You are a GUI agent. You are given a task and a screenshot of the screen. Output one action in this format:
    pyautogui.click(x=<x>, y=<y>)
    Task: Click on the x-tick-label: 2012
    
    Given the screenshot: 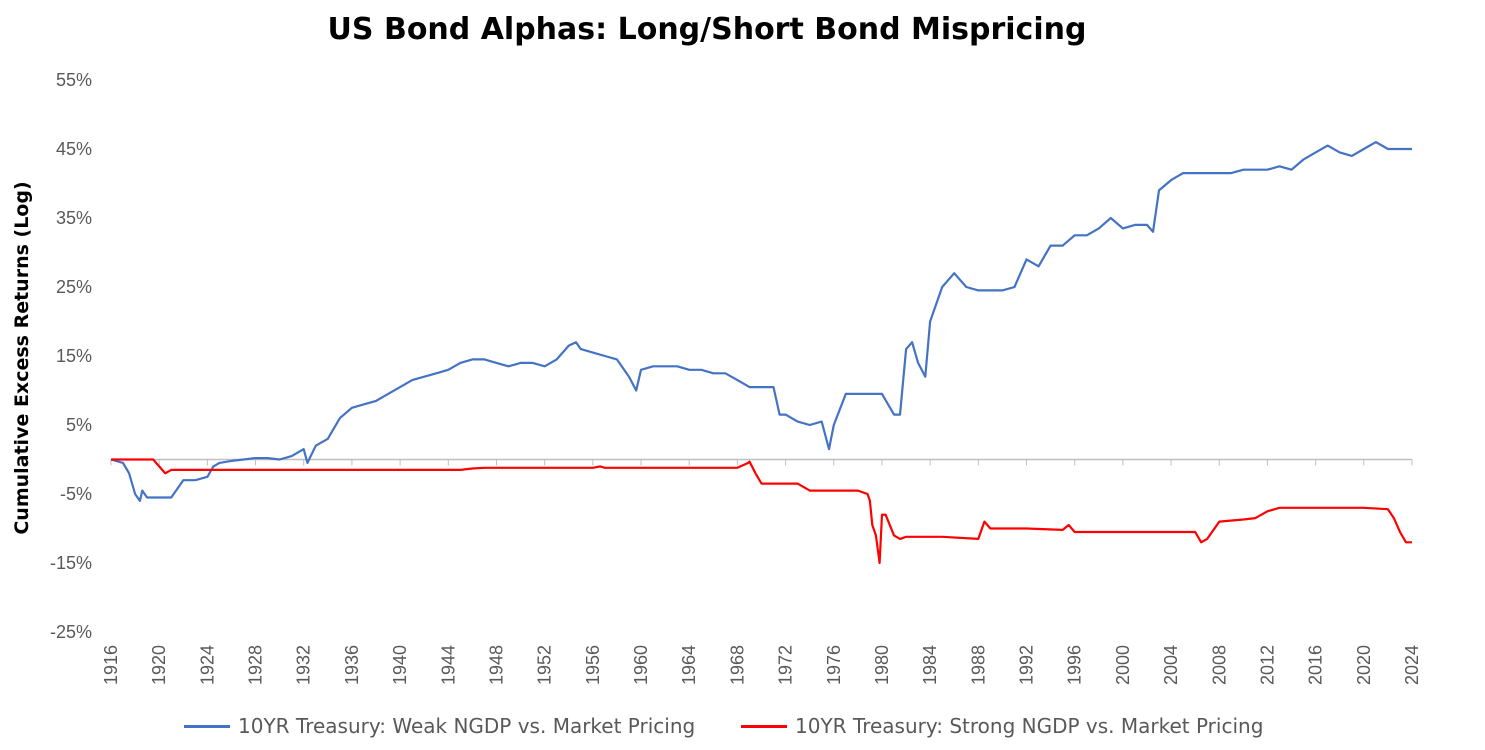 What is the action you would take?
    pyautogui.click(x=1267, y=665)
    